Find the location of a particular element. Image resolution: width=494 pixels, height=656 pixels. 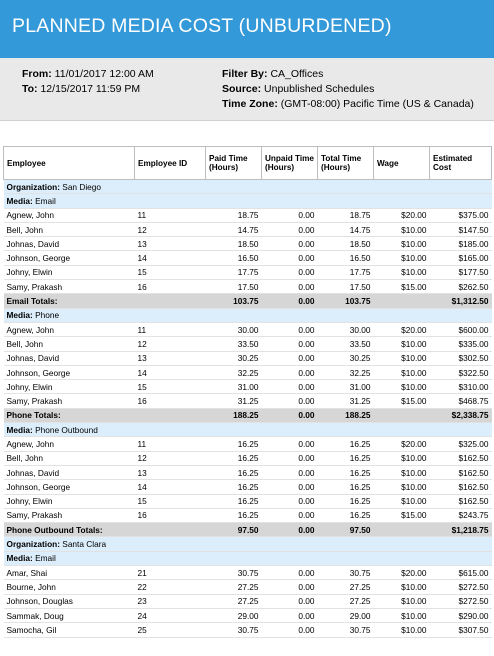

cell-total-time: 188.25 is located at coordinates (345, 416).